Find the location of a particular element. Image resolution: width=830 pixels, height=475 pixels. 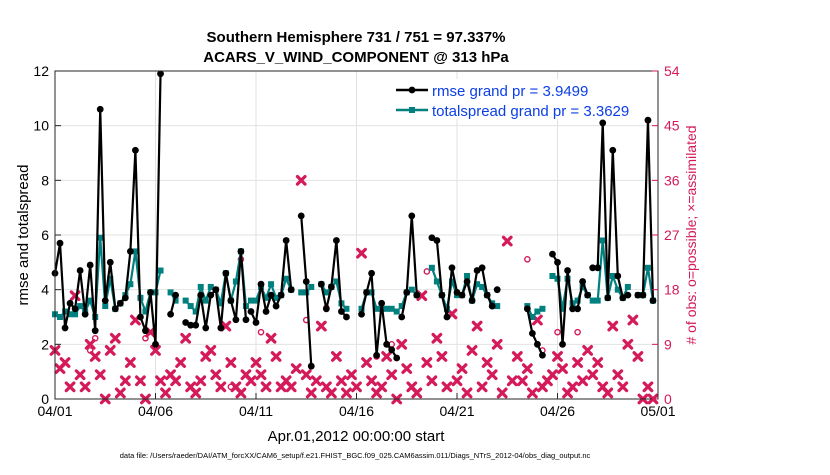

x-tick-label: 04/01 is located at coordinates (54, 411).